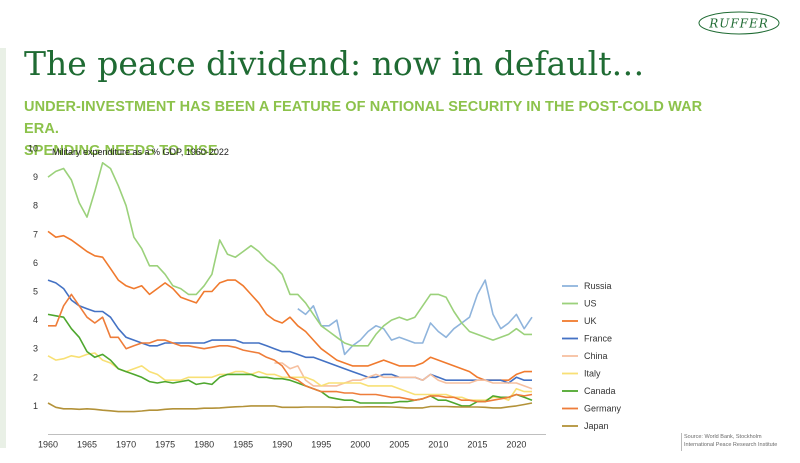  Describe the element at coordinates (204, 445) in the screenshot. I see `x-tick-label: 1980` at that location.